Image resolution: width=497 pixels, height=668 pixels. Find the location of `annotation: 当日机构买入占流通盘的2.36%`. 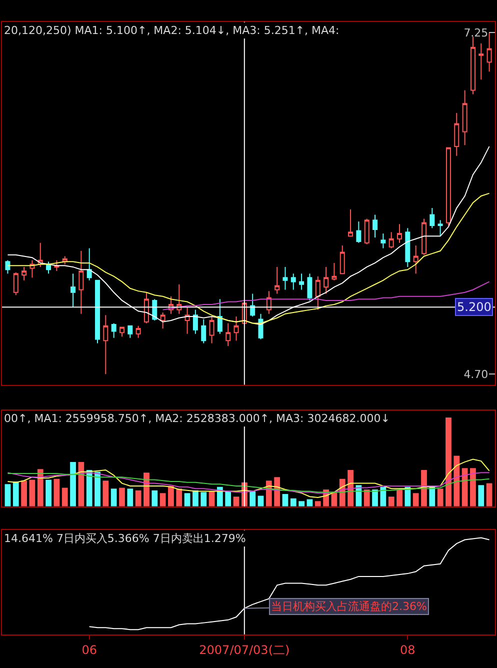

annotation: 当日机构买入占流通盘的2.36% is located at coordinates (349, 606).